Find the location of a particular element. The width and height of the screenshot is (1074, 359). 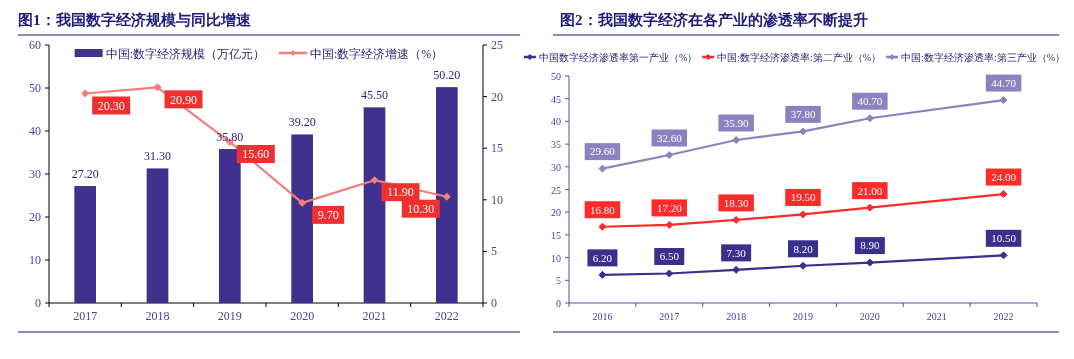

data-label: 24.00 is located at coordinates (1004, 176).